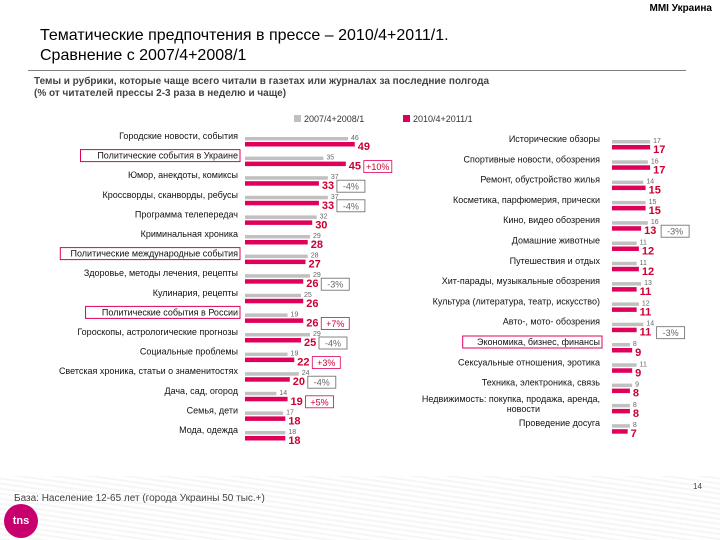 The width and height of the screenshot is (720, 540). Describe the element at coordinates (357, 70) in the screenshot. I see `title-divider` at that location.